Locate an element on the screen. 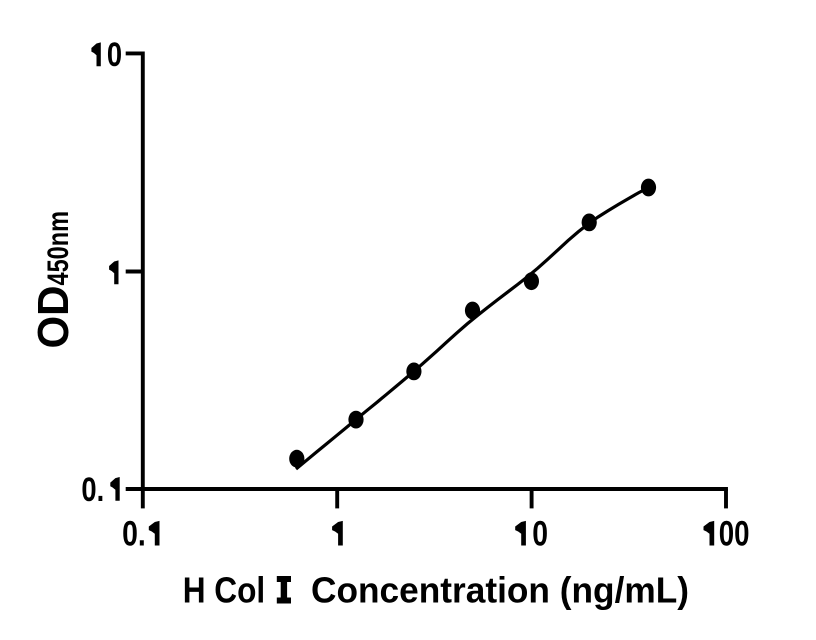 This screenshot has width=816, height=640. svg-text: H Col is located at coordinates (224, 589).